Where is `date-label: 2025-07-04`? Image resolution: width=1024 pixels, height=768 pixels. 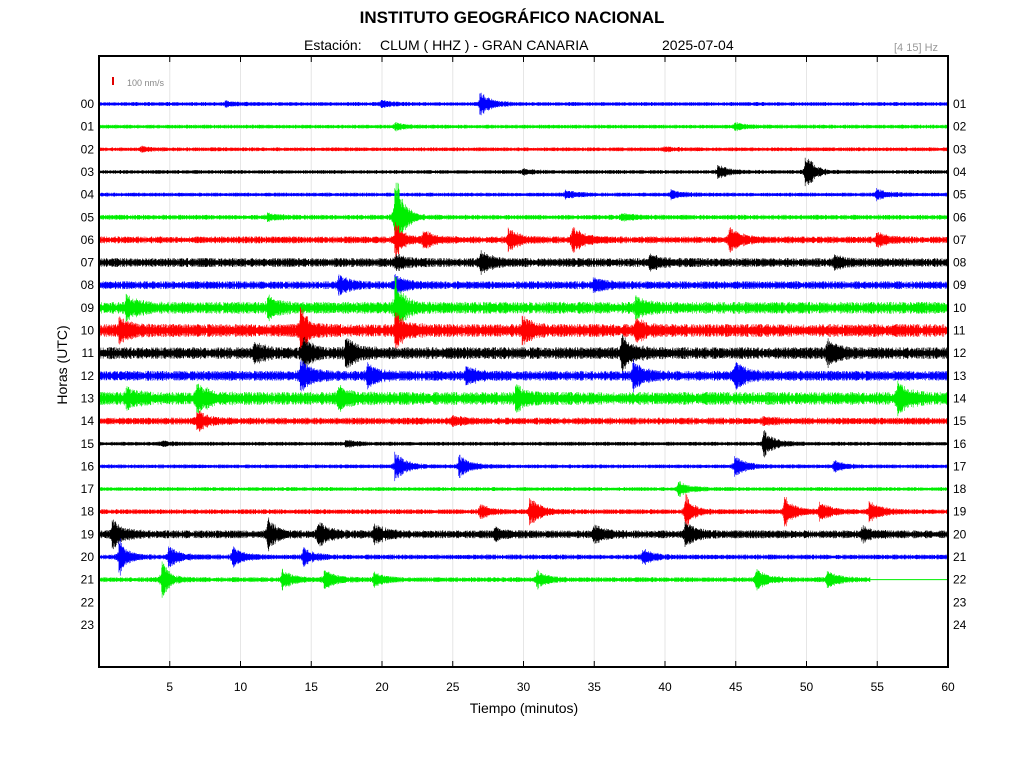 date-label: 2025-07-04 is located at coordinates (698, 45).